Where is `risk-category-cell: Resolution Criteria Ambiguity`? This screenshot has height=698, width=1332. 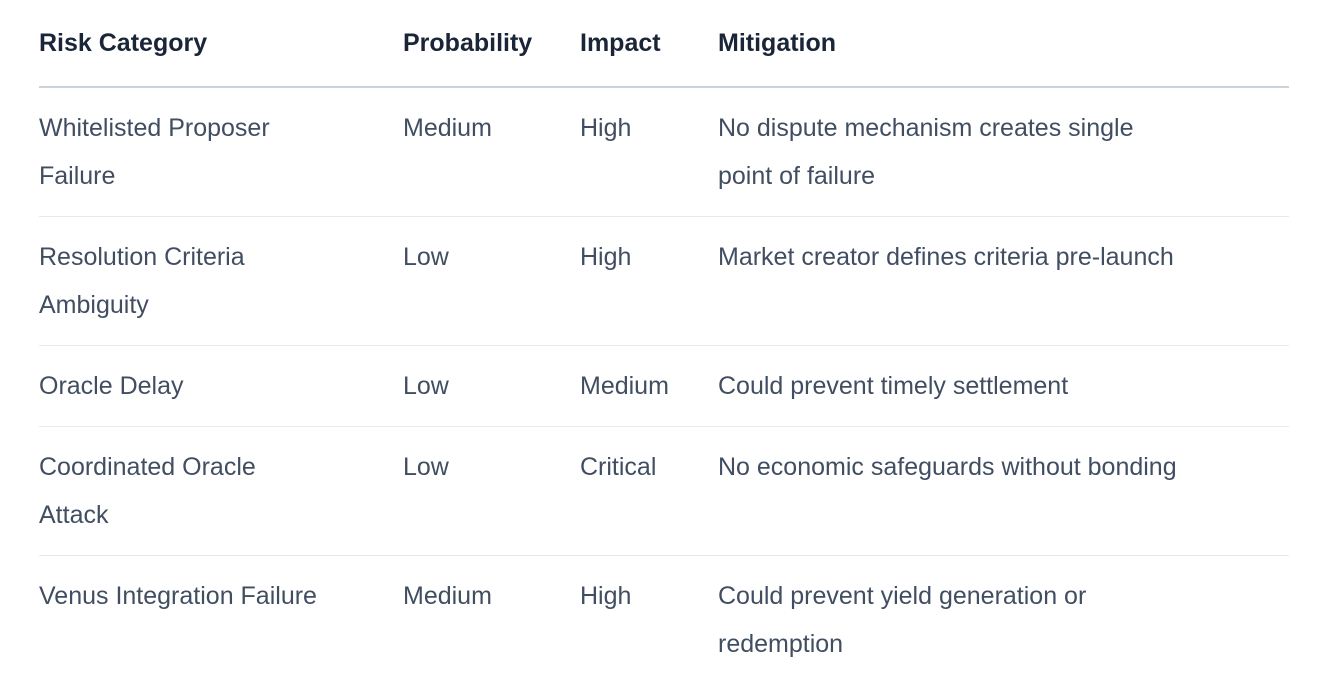 risk-category-cell: Resolution Criteria Ambiguity is located at coordinates (221, 281).